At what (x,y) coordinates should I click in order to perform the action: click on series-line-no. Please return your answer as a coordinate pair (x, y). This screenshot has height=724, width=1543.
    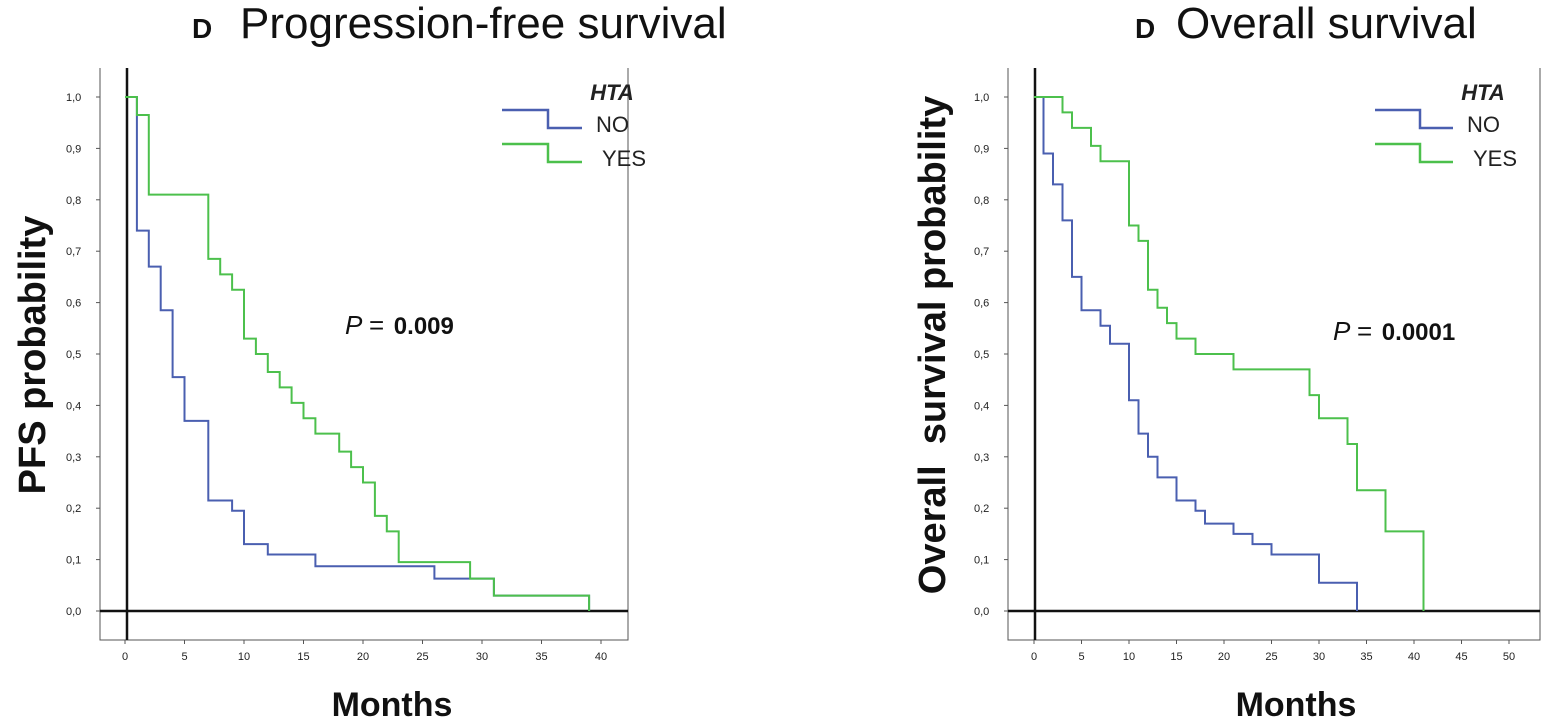
    Looking at the image, I should click on (1196, 353).